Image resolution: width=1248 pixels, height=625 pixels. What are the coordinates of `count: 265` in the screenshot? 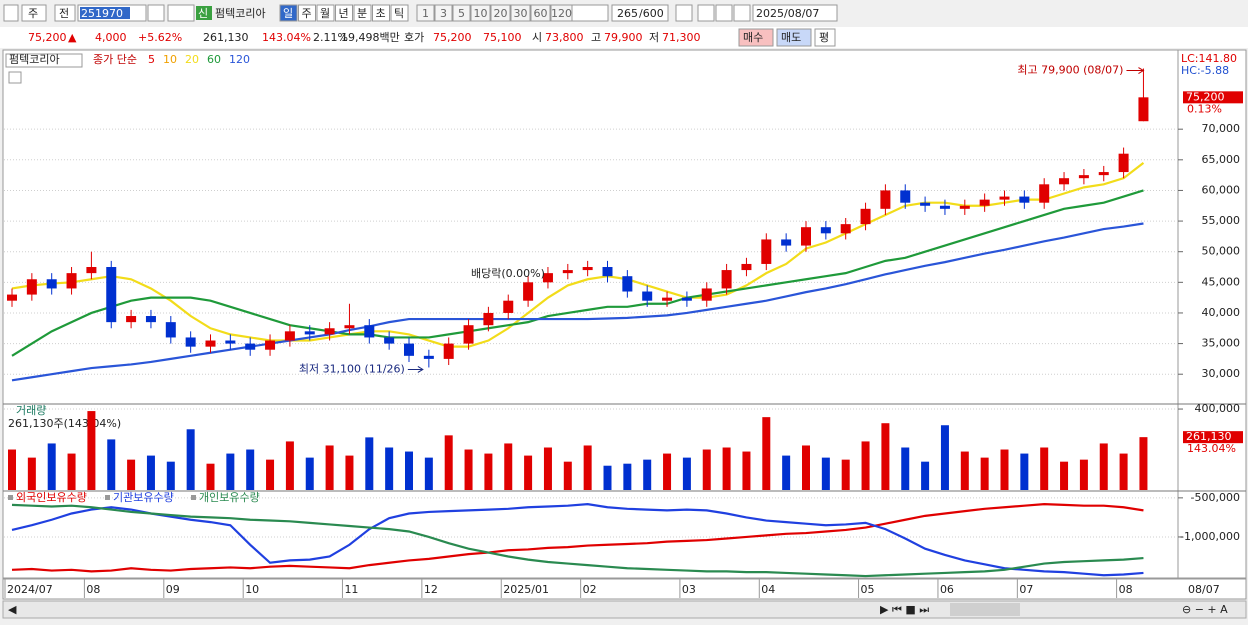 It's located at (627, 13).